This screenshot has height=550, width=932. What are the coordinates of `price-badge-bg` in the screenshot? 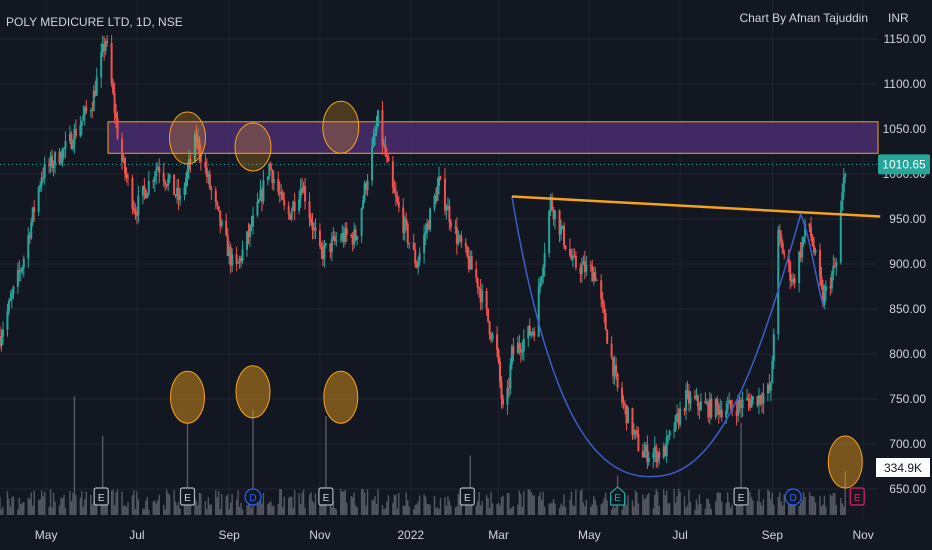 It's located at (904, 164).